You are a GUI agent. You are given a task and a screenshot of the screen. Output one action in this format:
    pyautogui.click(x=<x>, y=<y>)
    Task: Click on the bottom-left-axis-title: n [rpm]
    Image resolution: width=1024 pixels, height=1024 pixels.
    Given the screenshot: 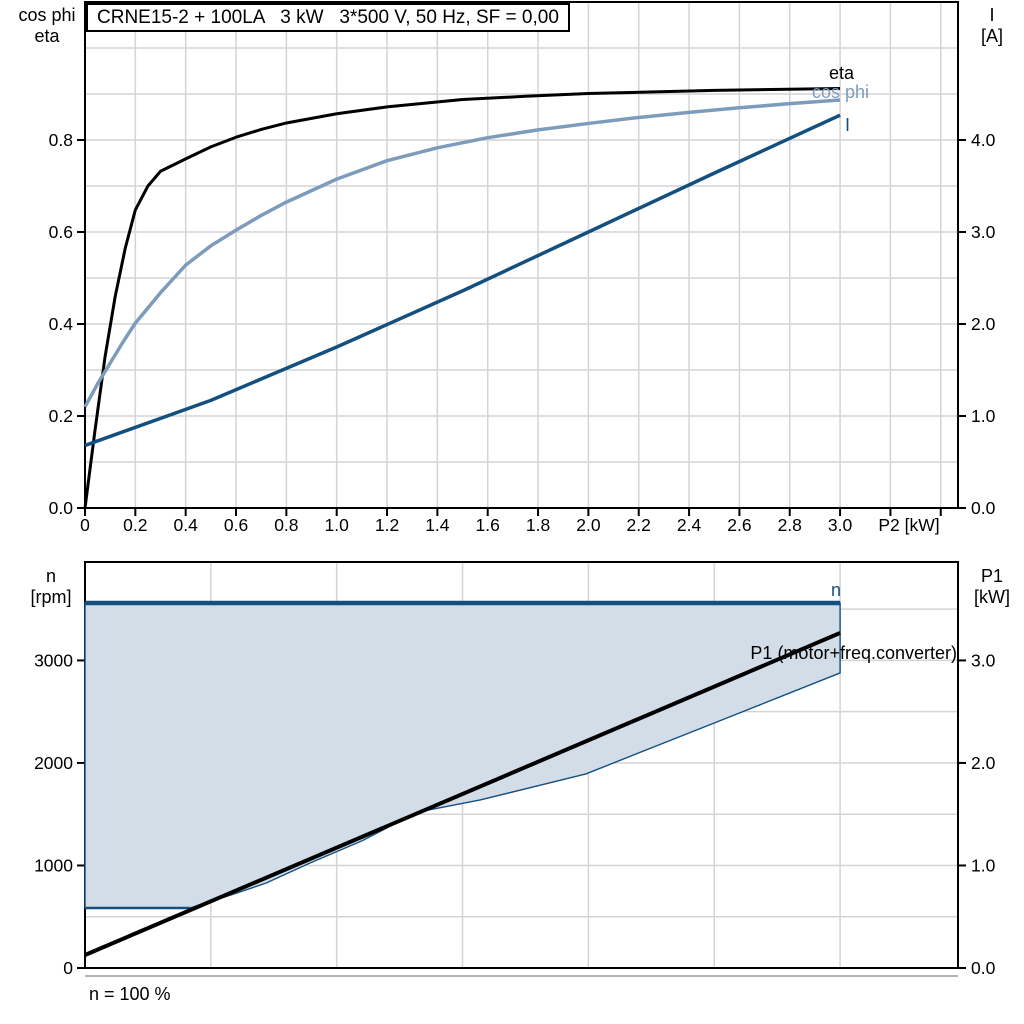 What is the action you would take?
    pyautogui.click(x=51, y=586)
    